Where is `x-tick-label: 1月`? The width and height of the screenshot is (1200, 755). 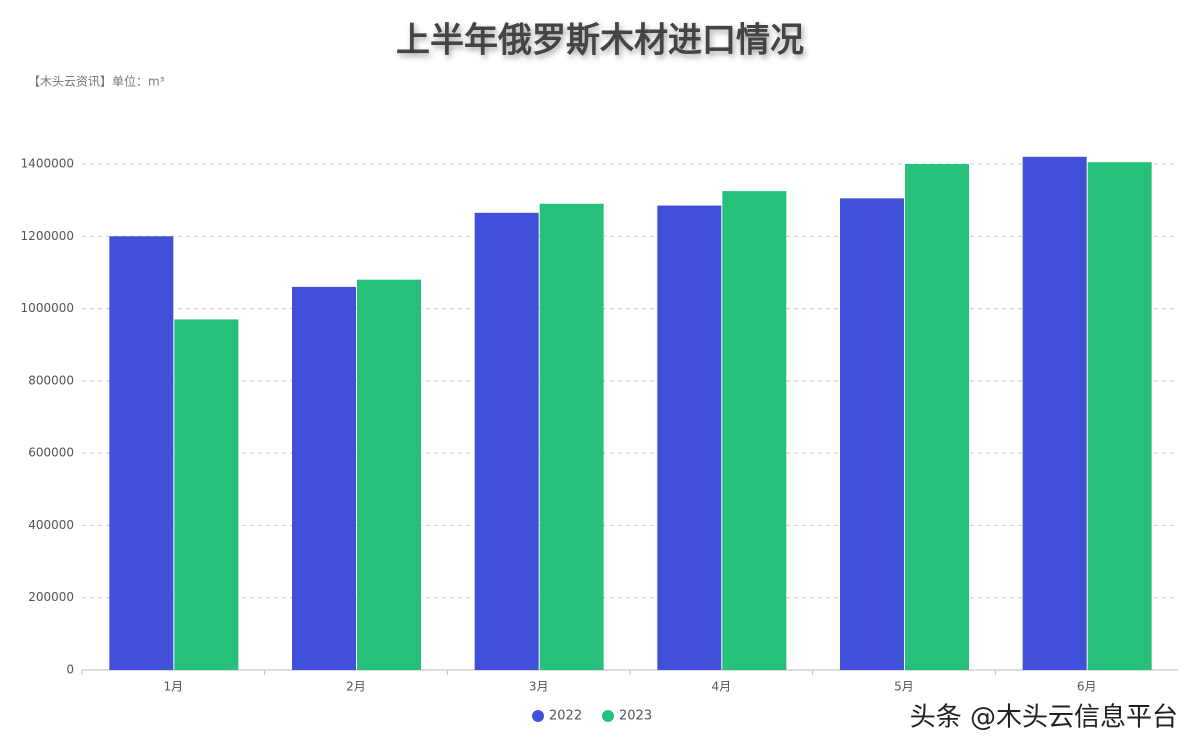
x-tick-label: 1月 is located at coordinates (174, 687).